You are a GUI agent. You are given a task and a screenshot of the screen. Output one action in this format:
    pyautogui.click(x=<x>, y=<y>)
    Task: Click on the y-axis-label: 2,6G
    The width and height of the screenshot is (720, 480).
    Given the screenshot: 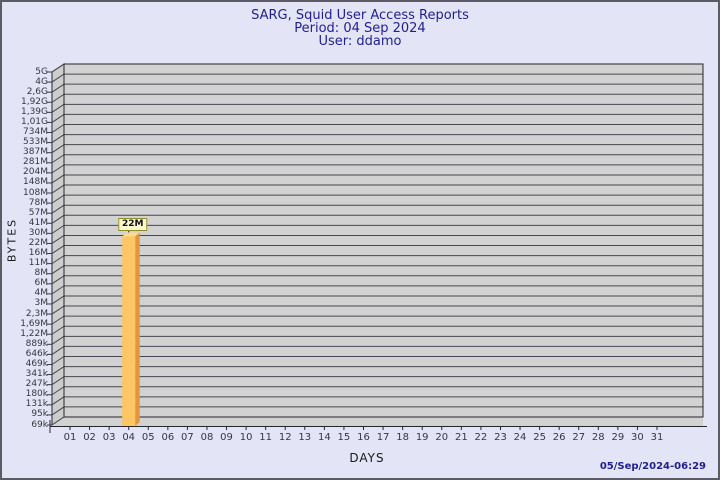 What is the action you would take?
    pyautogui.click(x=37, y=91)
    